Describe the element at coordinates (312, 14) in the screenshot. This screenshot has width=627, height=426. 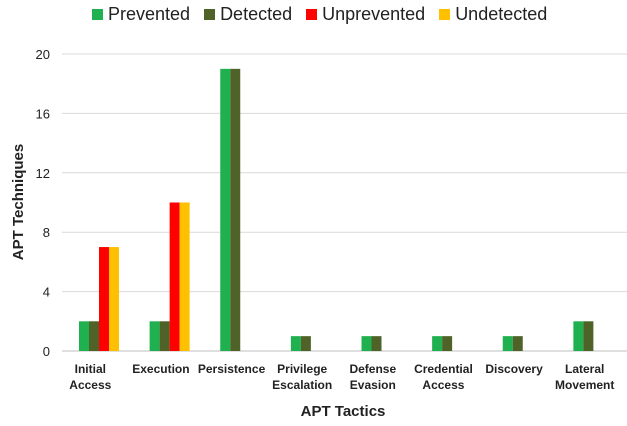
I see `legend-swatch-unprevented` at that location.